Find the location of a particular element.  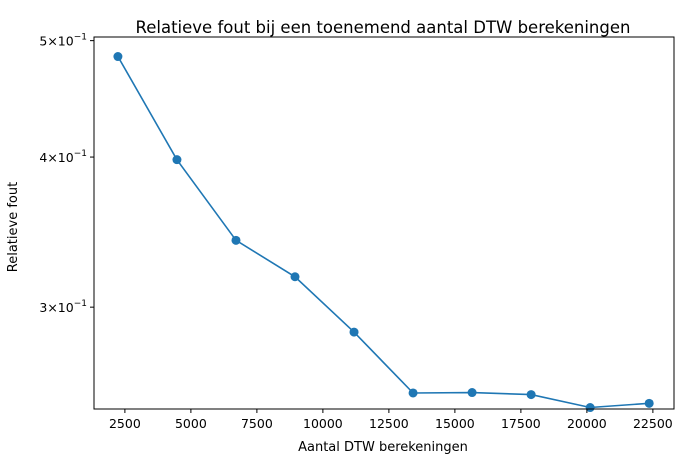

x-tick-label: 7500 is located at coordinates (257, 423).